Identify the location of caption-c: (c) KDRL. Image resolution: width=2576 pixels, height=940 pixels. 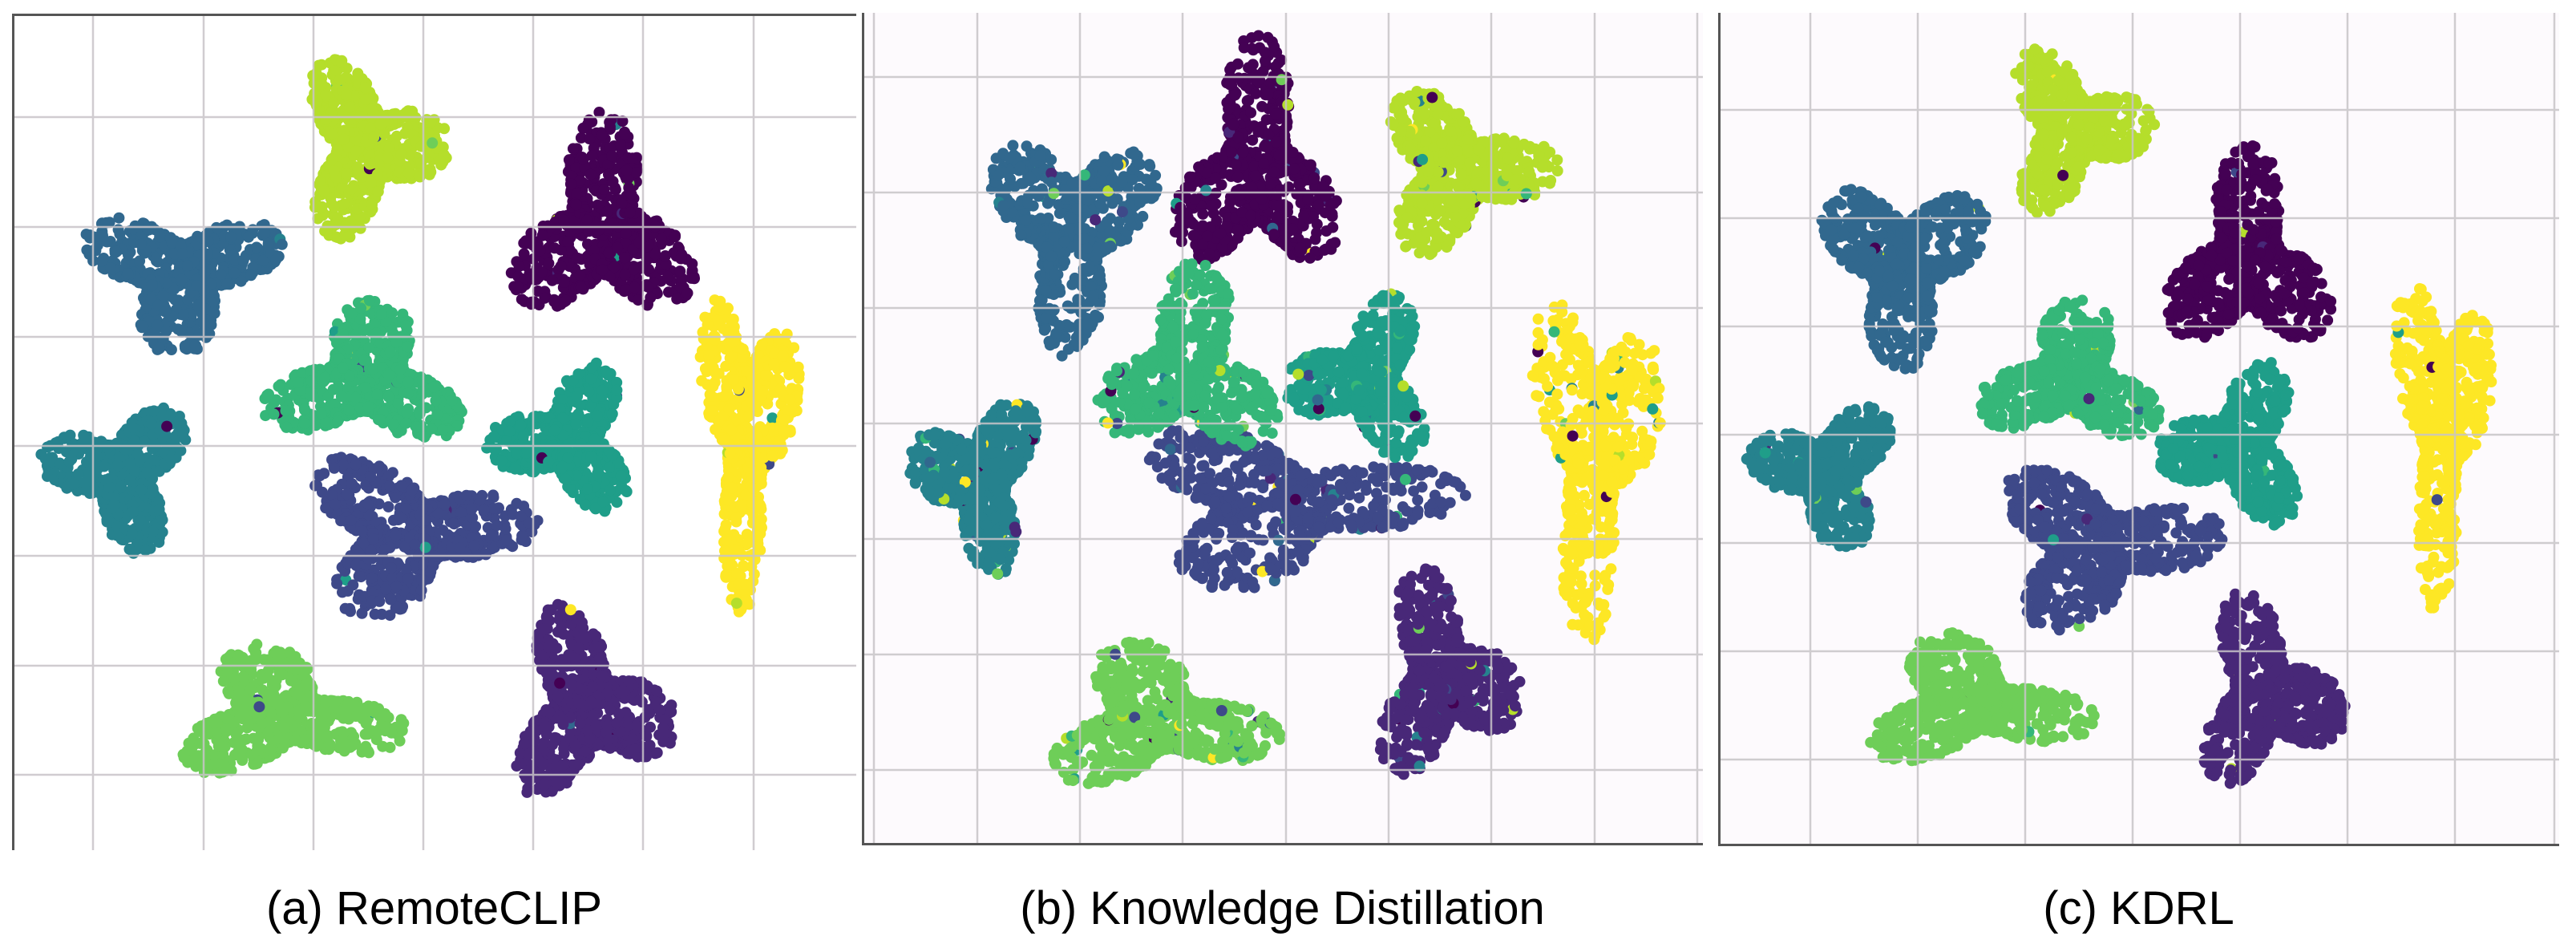
(2138, 909).